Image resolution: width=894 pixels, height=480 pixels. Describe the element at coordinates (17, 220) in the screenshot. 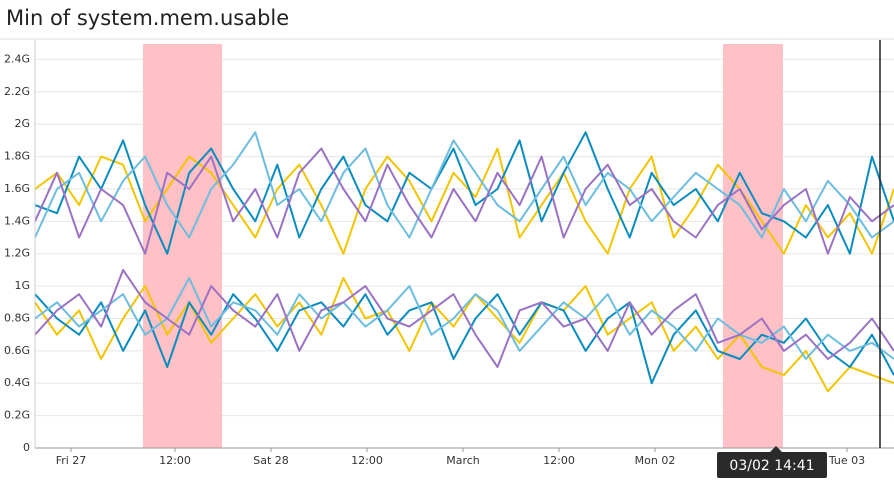

I see `y-tick-label: 1.4G` at that location.